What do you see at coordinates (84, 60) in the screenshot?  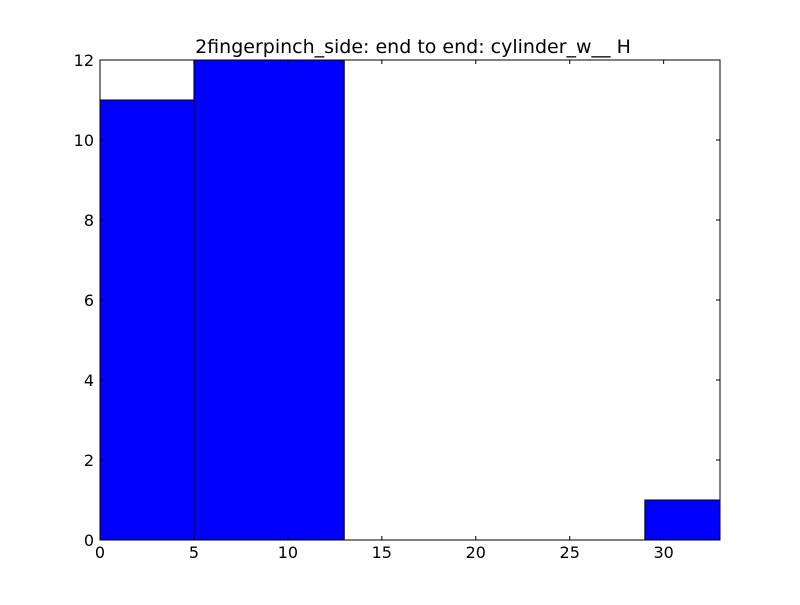 I see `y-tick-label: 12` at bounding box center [84, 60].